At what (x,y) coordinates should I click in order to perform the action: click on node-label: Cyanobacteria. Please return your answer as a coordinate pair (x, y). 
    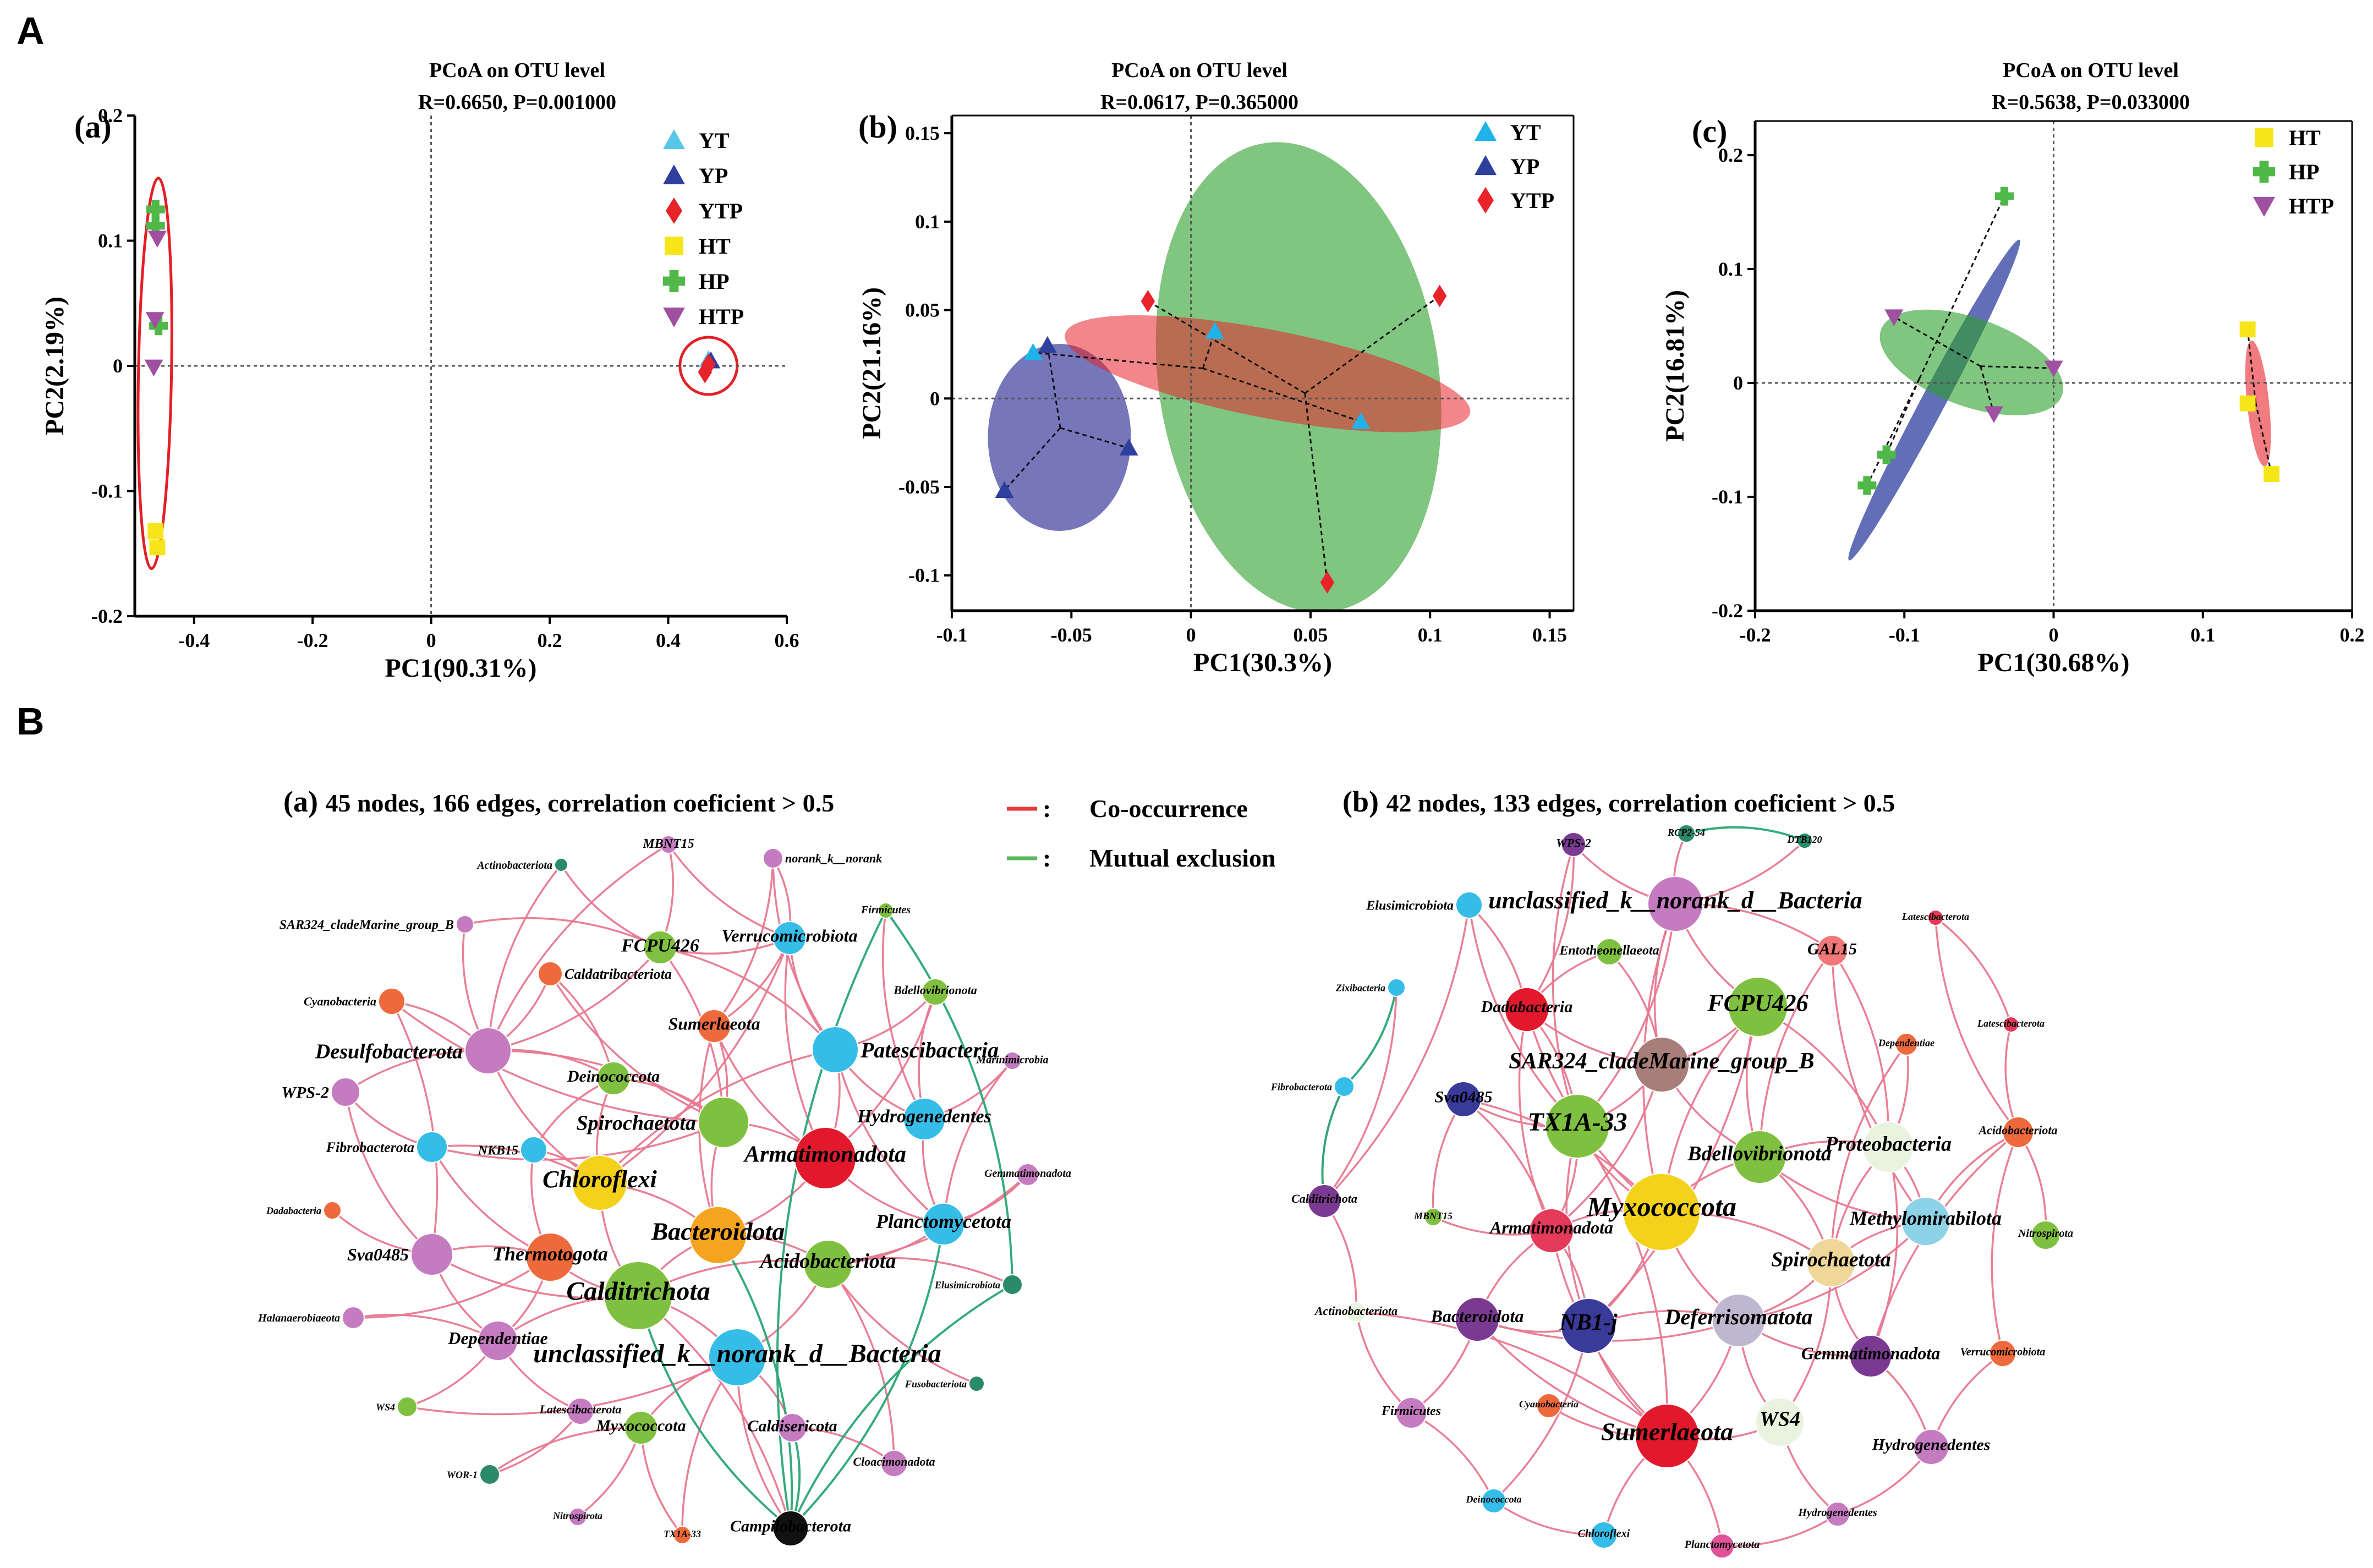
    Looking at the image, I should click on (1549, 1404).